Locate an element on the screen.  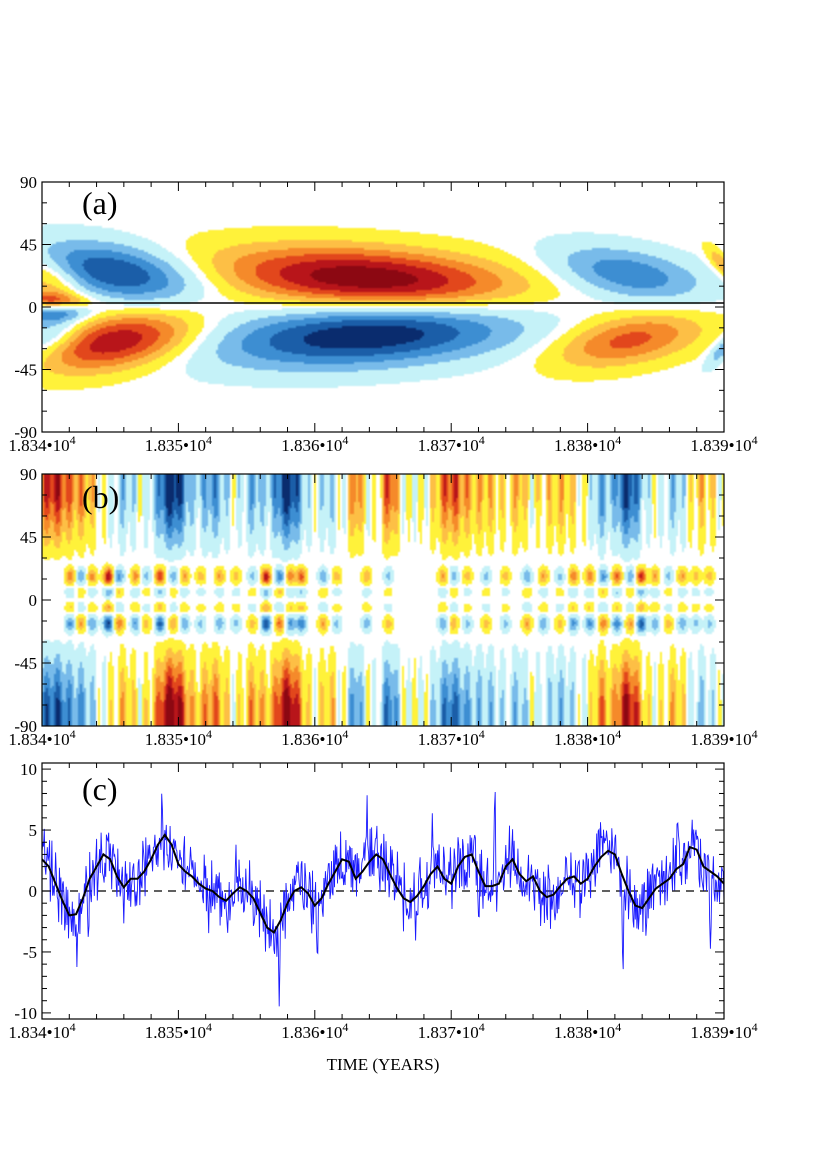
panel-label-b: (b) is located at coordinates (100, 497).